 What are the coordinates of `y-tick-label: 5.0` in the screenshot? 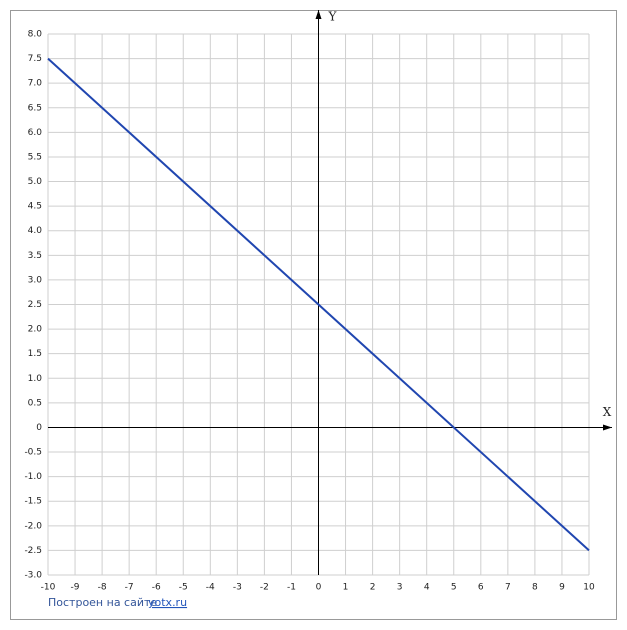 It's located at (35, 182).